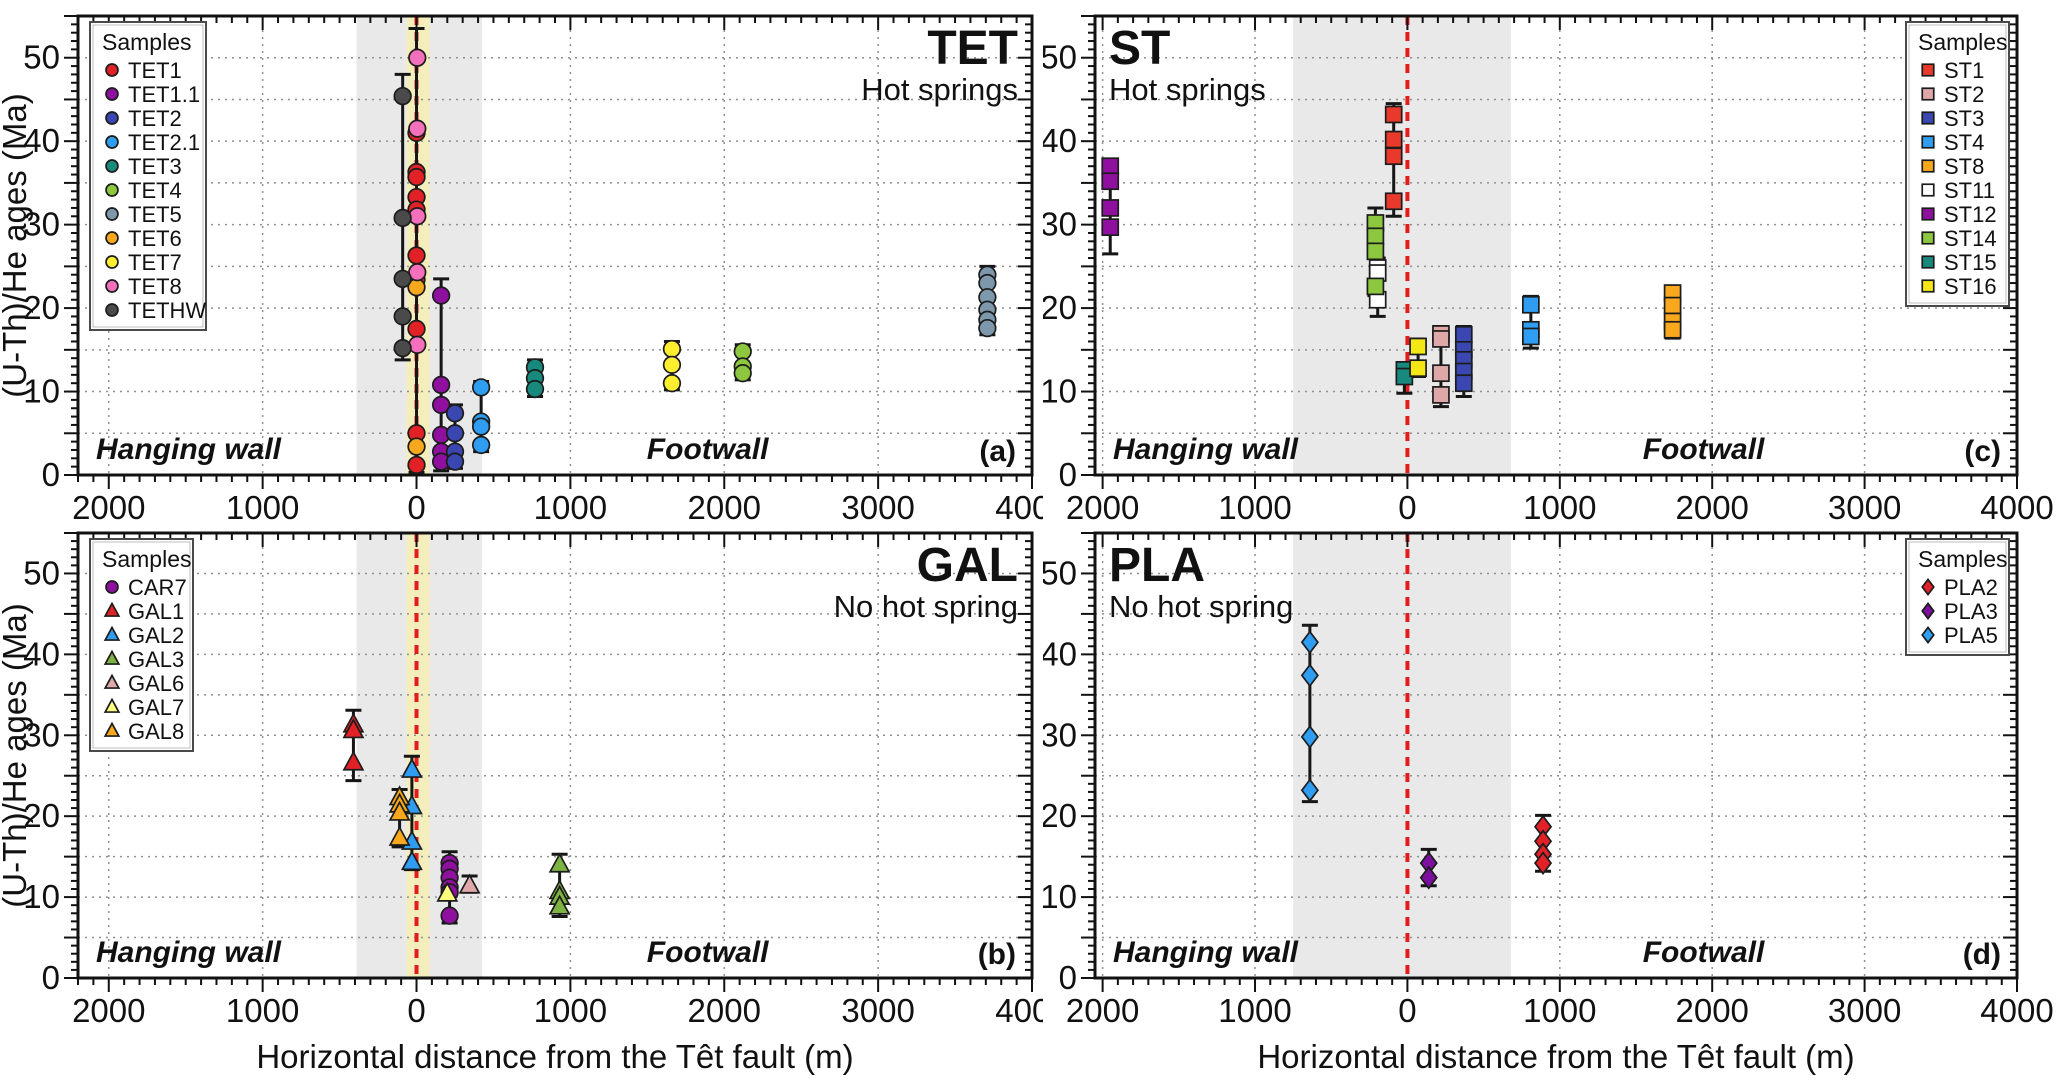  I want to click on series-PLA2, so click(1543, 845).